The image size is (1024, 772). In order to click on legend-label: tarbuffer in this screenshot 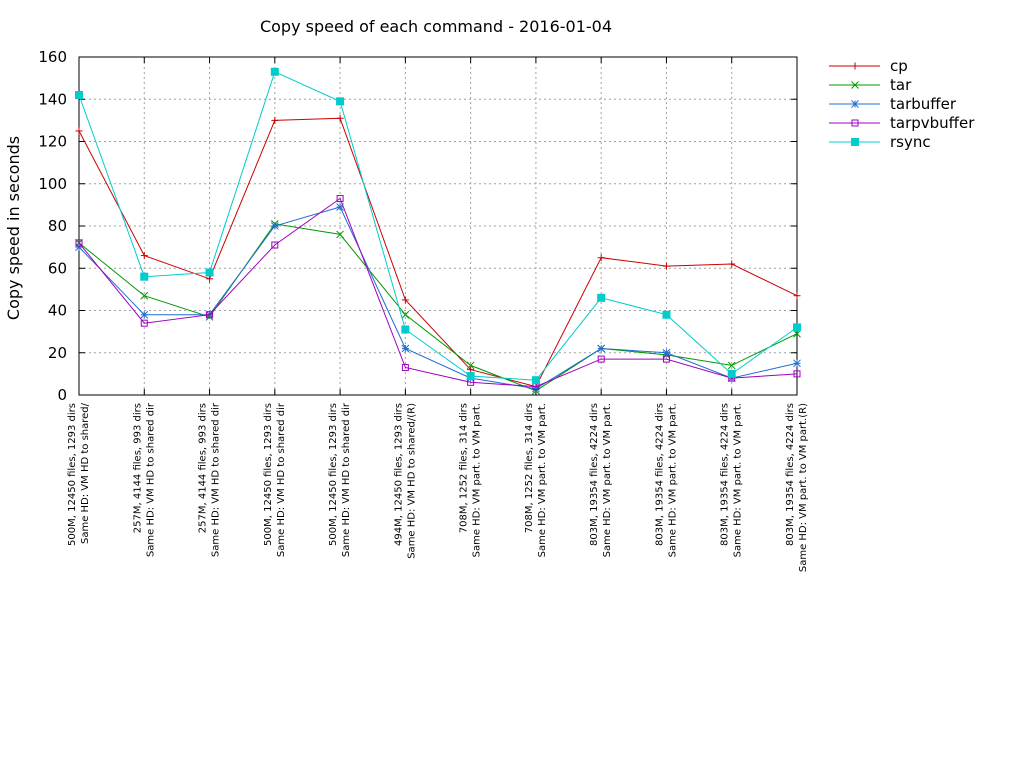, I will do `click(923, 104)`.